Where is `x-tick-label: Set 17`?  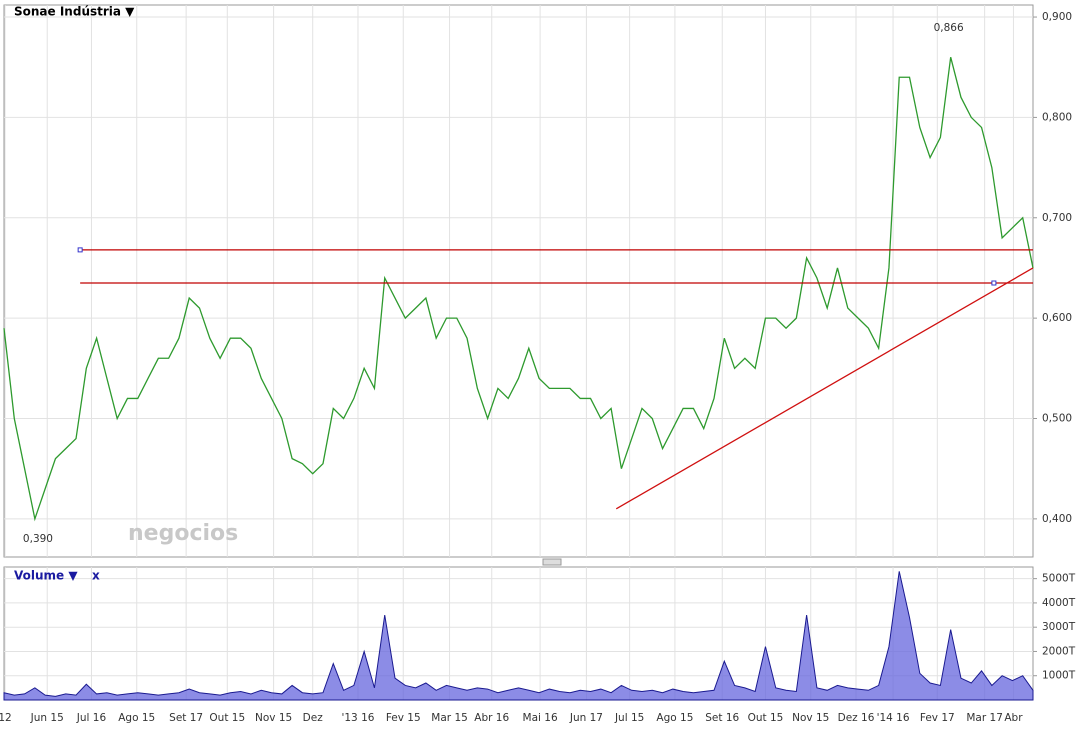
x-tick-label: Set 17 is located at coordinates (186, 718).